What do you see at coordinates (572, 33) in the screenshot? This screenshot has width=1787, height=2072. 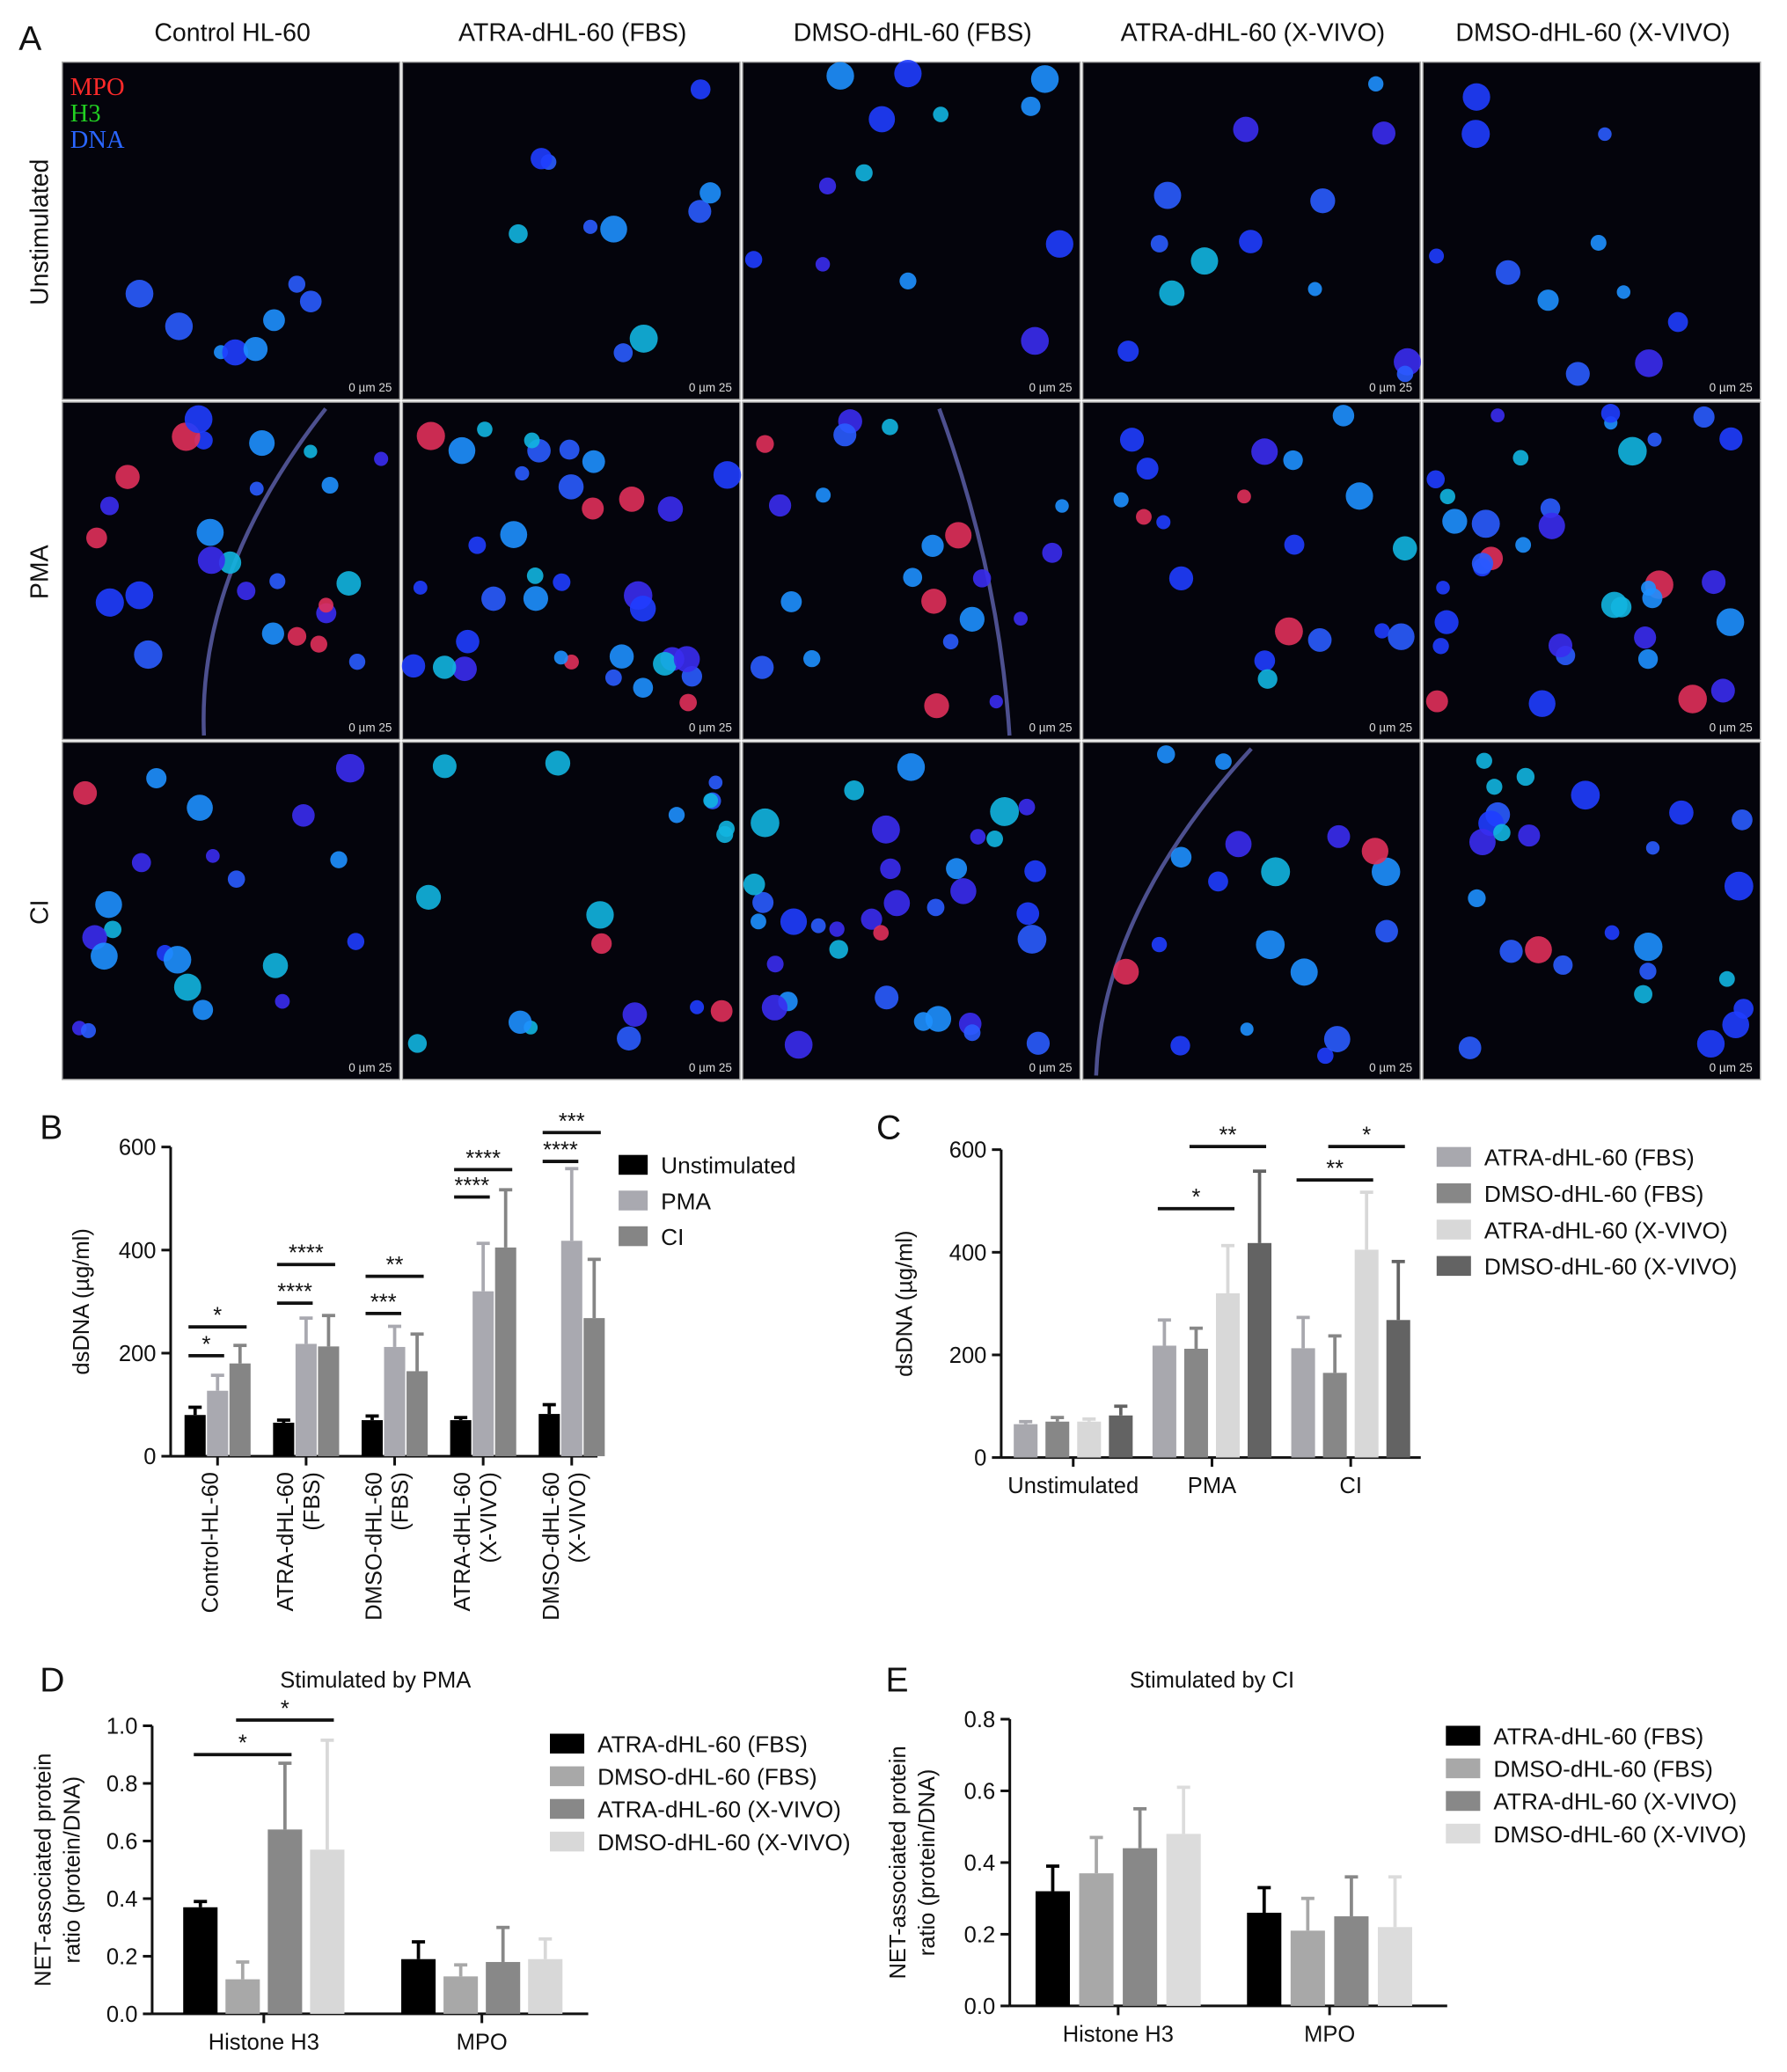 I see `column-header: ATRA-dHL-60 (FBS)` at bounding box center [572, 33].